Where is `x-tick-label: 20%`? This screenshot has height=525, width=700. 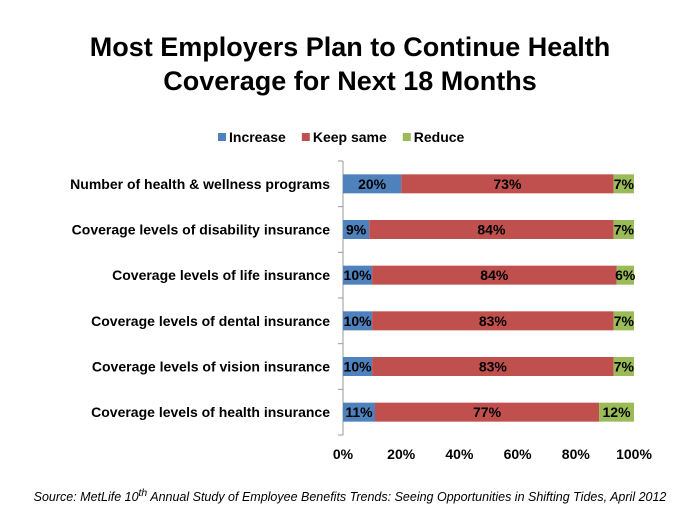 x-tick-label: 20% is located at coordinates (401, 454).